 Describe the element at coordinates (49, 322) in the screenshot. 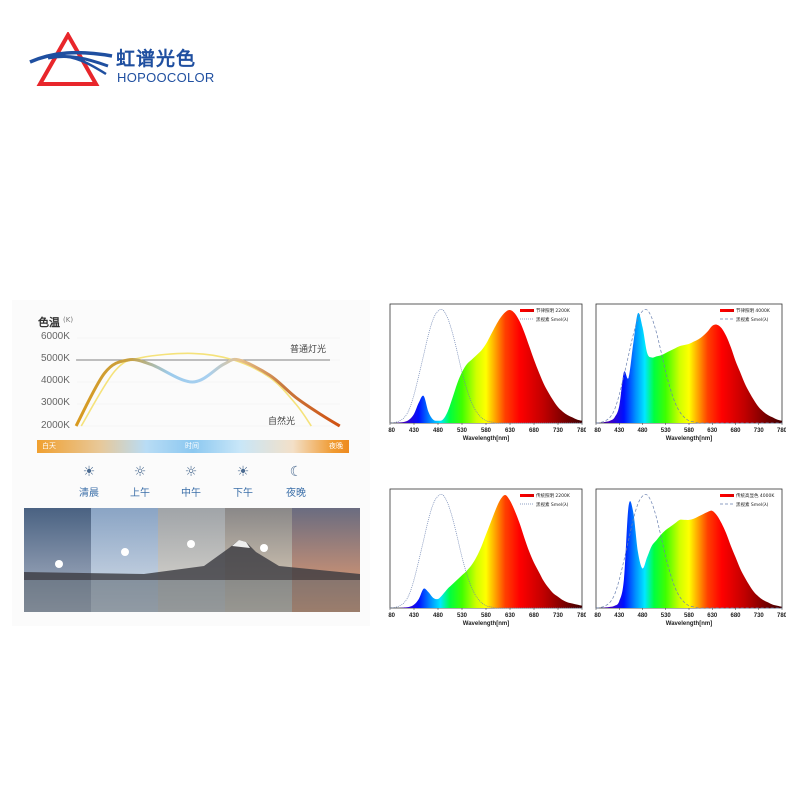

I see `cct-ylabel: 色温` at that location.